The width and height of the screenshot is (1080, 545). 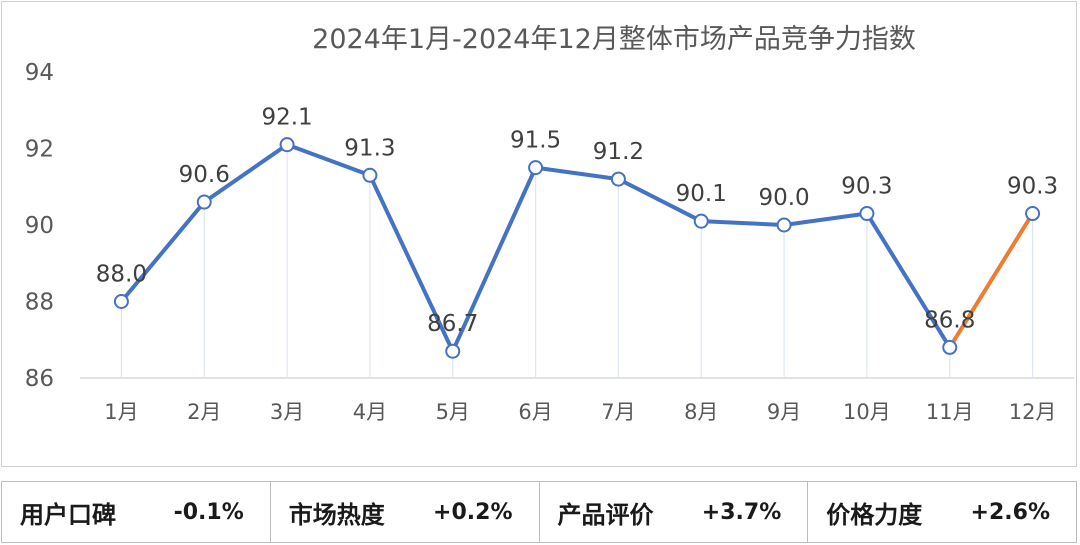 What do you see at coordinates (605, 514) in the screenshot?
I see `summary-label: 产品评价` at bounding box center [605, 514].